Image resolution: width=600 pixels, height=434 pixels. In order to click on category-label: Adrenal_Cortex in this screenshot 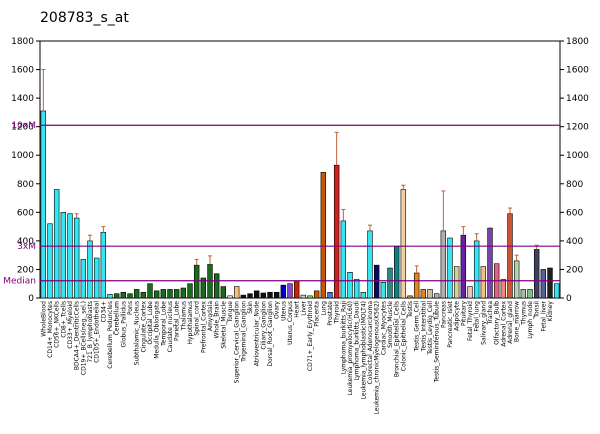, I will do `click(503, 324)`.